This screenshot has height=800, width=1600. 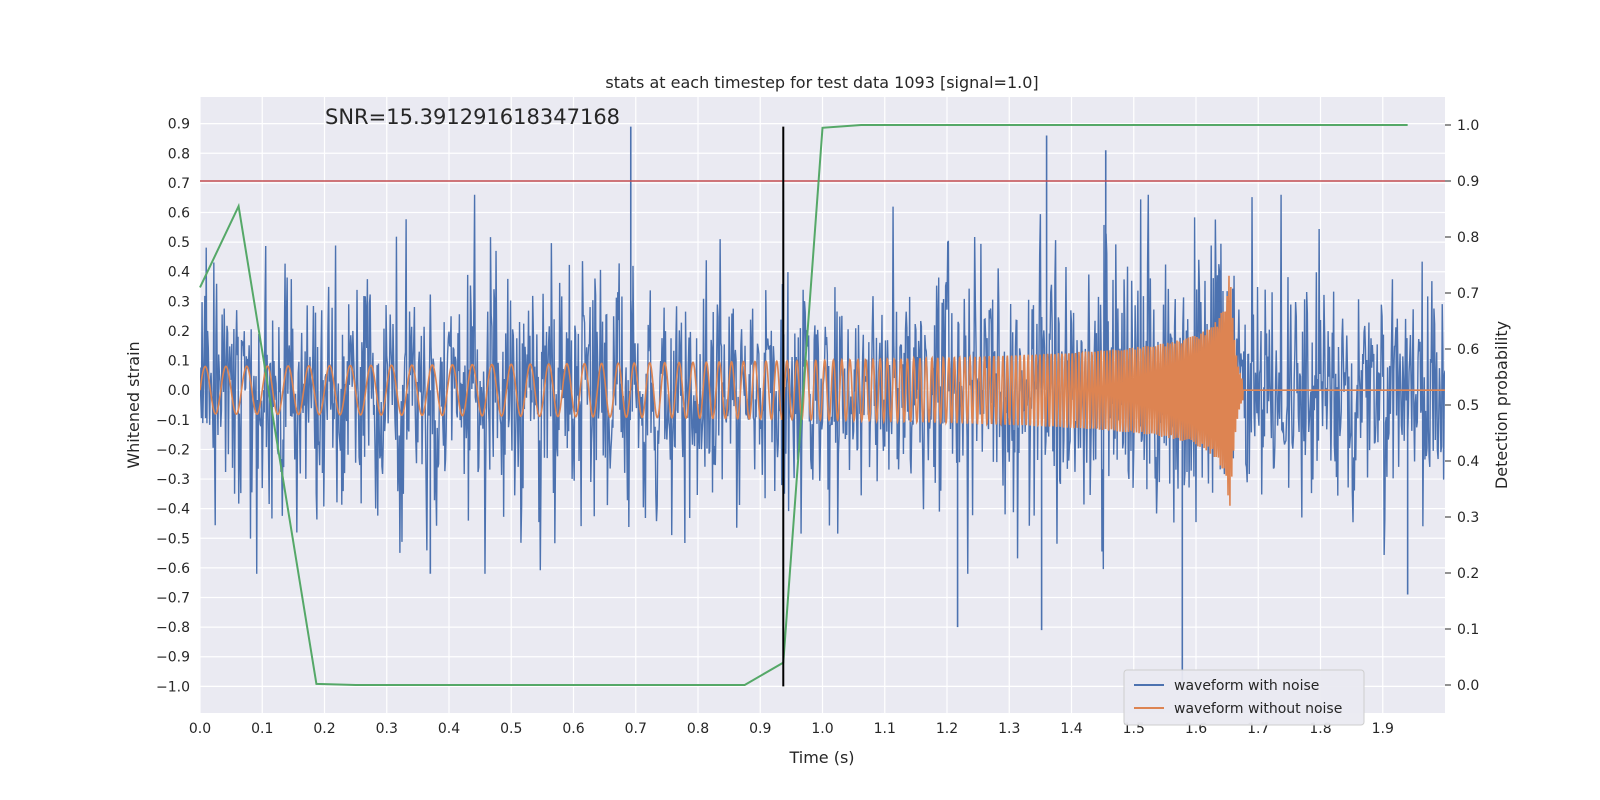 What do you see at coordinates (133, 404) in the screenshot?
I see `y-axis-label: Whitened strain` at bounding box center [133, 404].